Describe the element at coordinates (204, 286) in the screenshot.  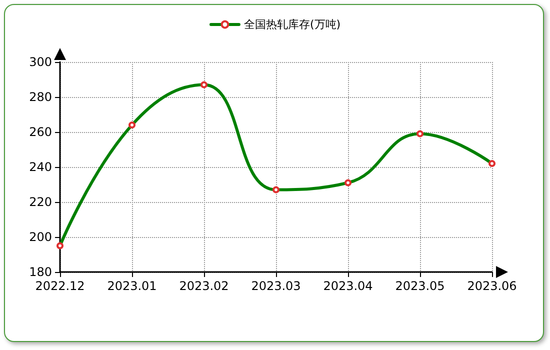
I see `x-tick-label: 2023.02` at that location.